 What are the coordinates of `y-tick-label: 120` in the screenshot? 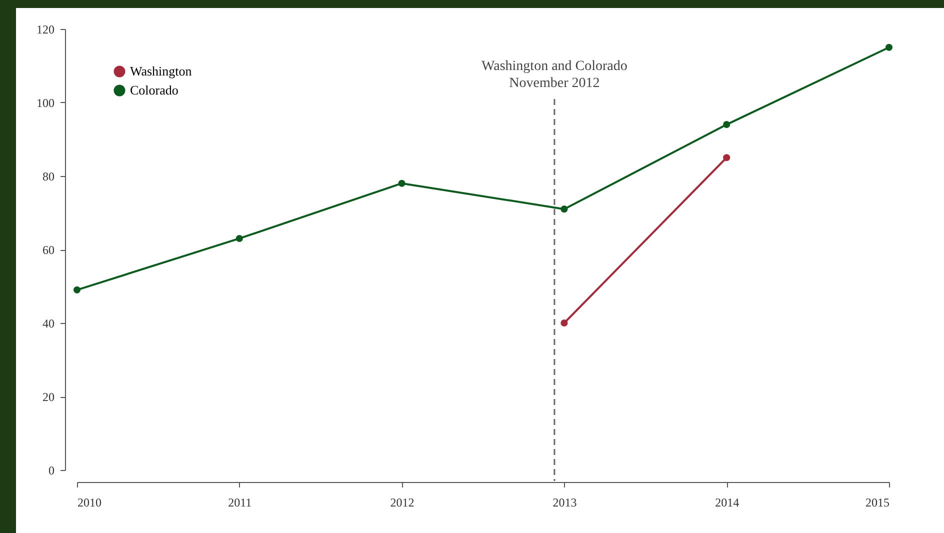 It's located at (45, 29).